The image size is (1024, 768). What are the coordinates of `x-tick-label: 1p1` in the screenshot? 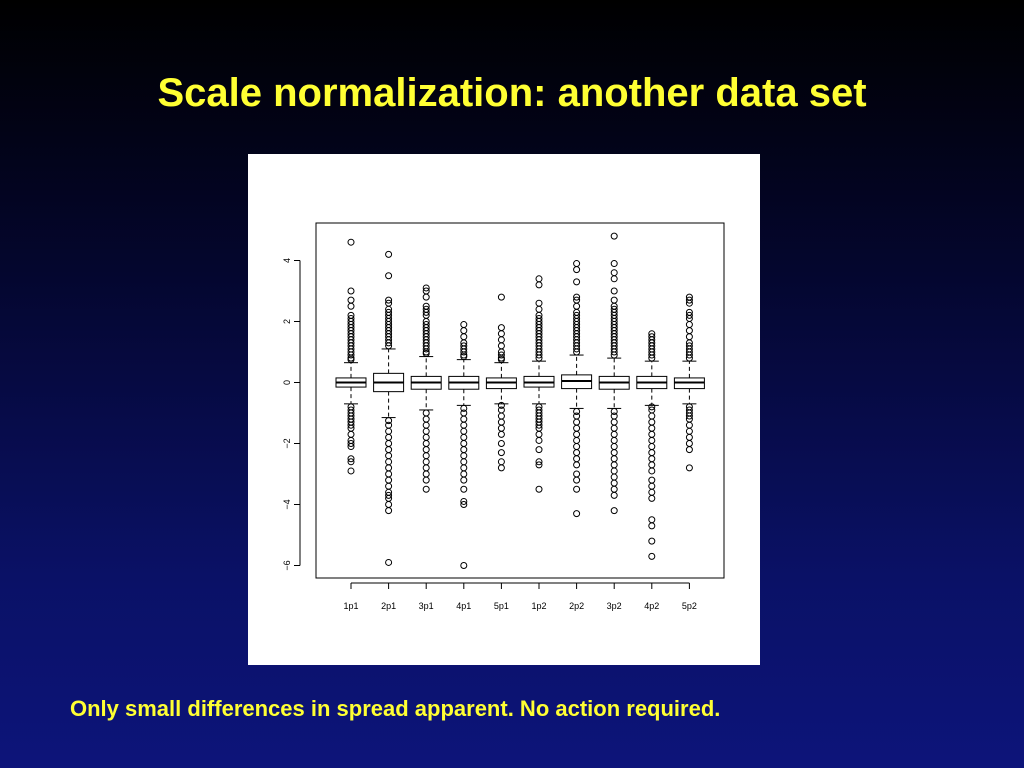 It's located at (350, 606).